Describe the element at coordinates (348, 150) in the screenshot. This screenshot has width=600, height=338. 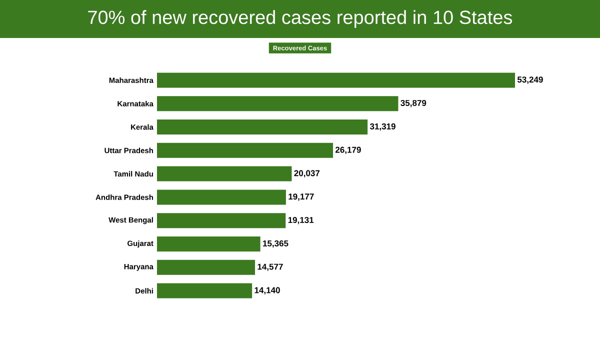
I see `data-label: 26,179` at that location.